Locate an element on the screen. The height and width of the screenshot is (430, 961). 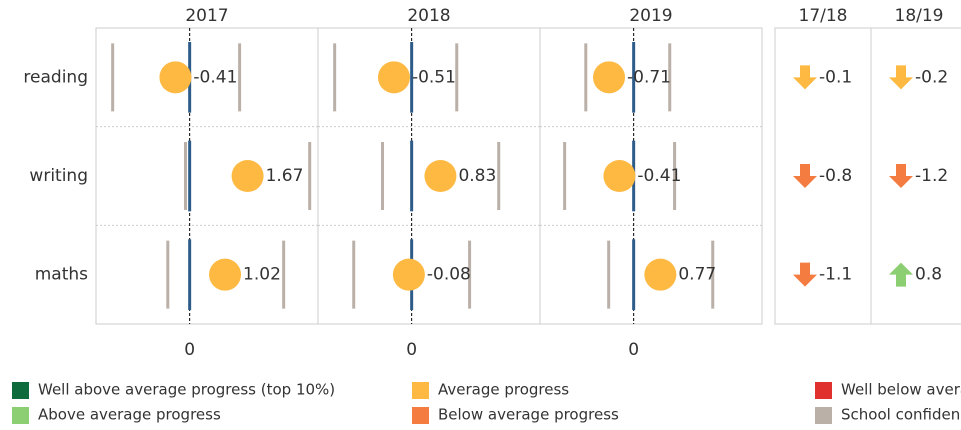
score-label: 0.83 is located at coordinates (477, 176).